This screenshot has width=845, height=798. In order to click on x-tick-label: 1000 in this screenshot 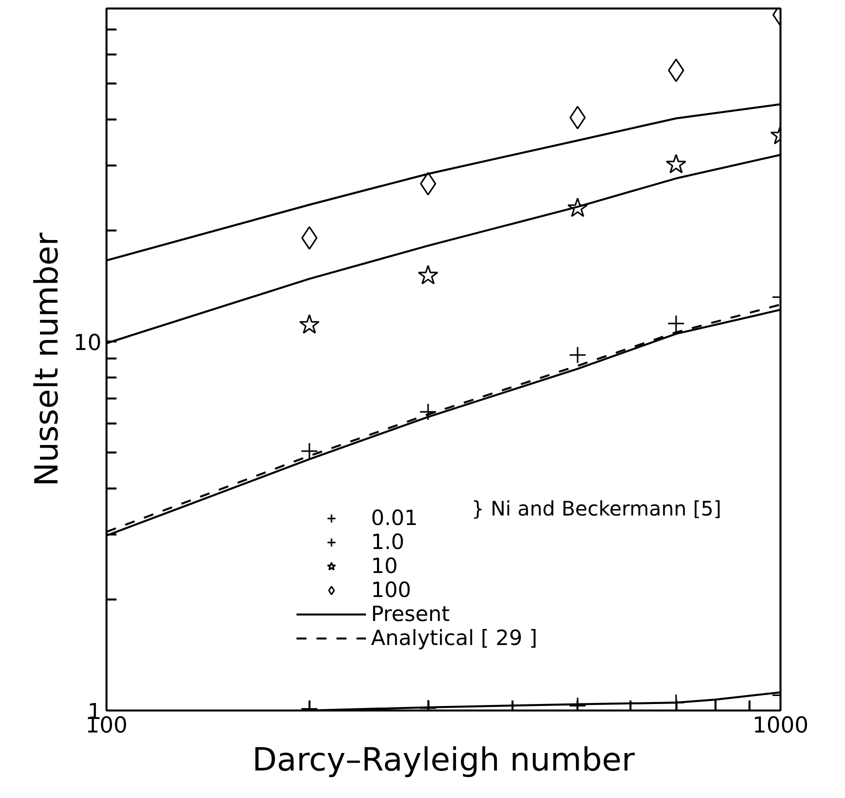, I will do `click(780, 726)`.